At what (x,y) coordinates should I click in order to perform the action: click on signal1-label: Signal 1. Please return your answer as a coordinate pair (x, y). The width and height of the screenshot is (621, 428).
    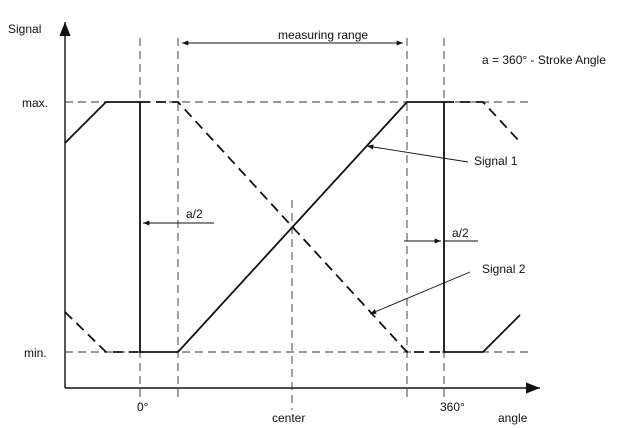
    Looking at the image, I should click on (496, 161).